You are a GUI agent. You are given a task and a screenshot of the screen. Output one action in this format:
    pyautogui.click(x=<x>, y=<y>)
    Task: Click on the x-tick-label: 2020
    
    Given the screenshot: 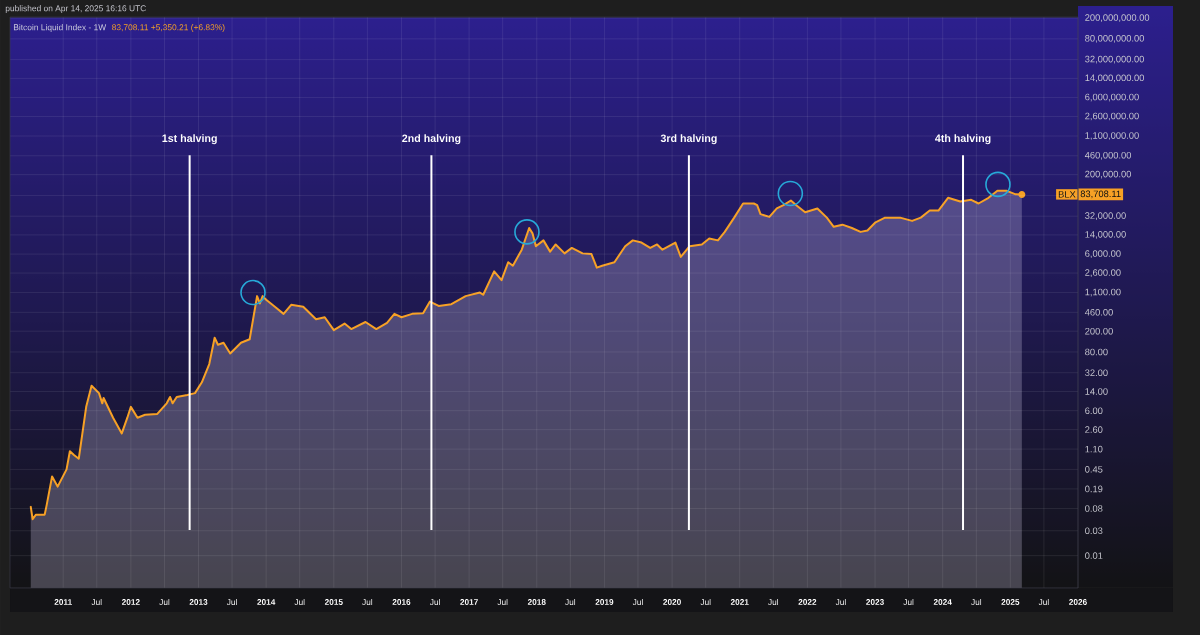 What is the action you would take?
    pyautogui.click(x=672, y=602)
    